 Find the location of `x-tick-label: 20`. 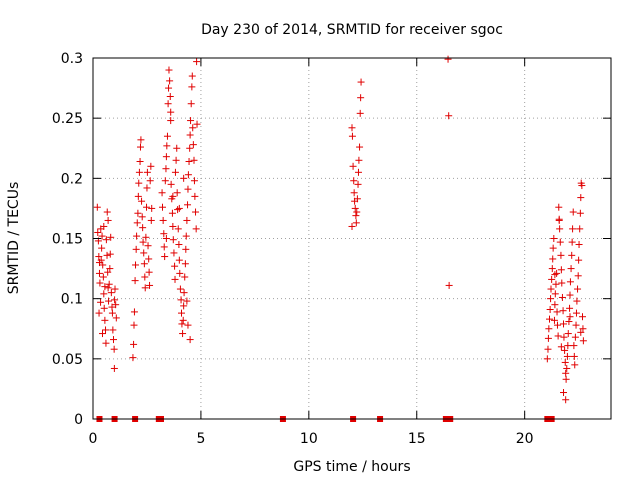

x-tick-label: 20 is located at coordinates (525, 439).